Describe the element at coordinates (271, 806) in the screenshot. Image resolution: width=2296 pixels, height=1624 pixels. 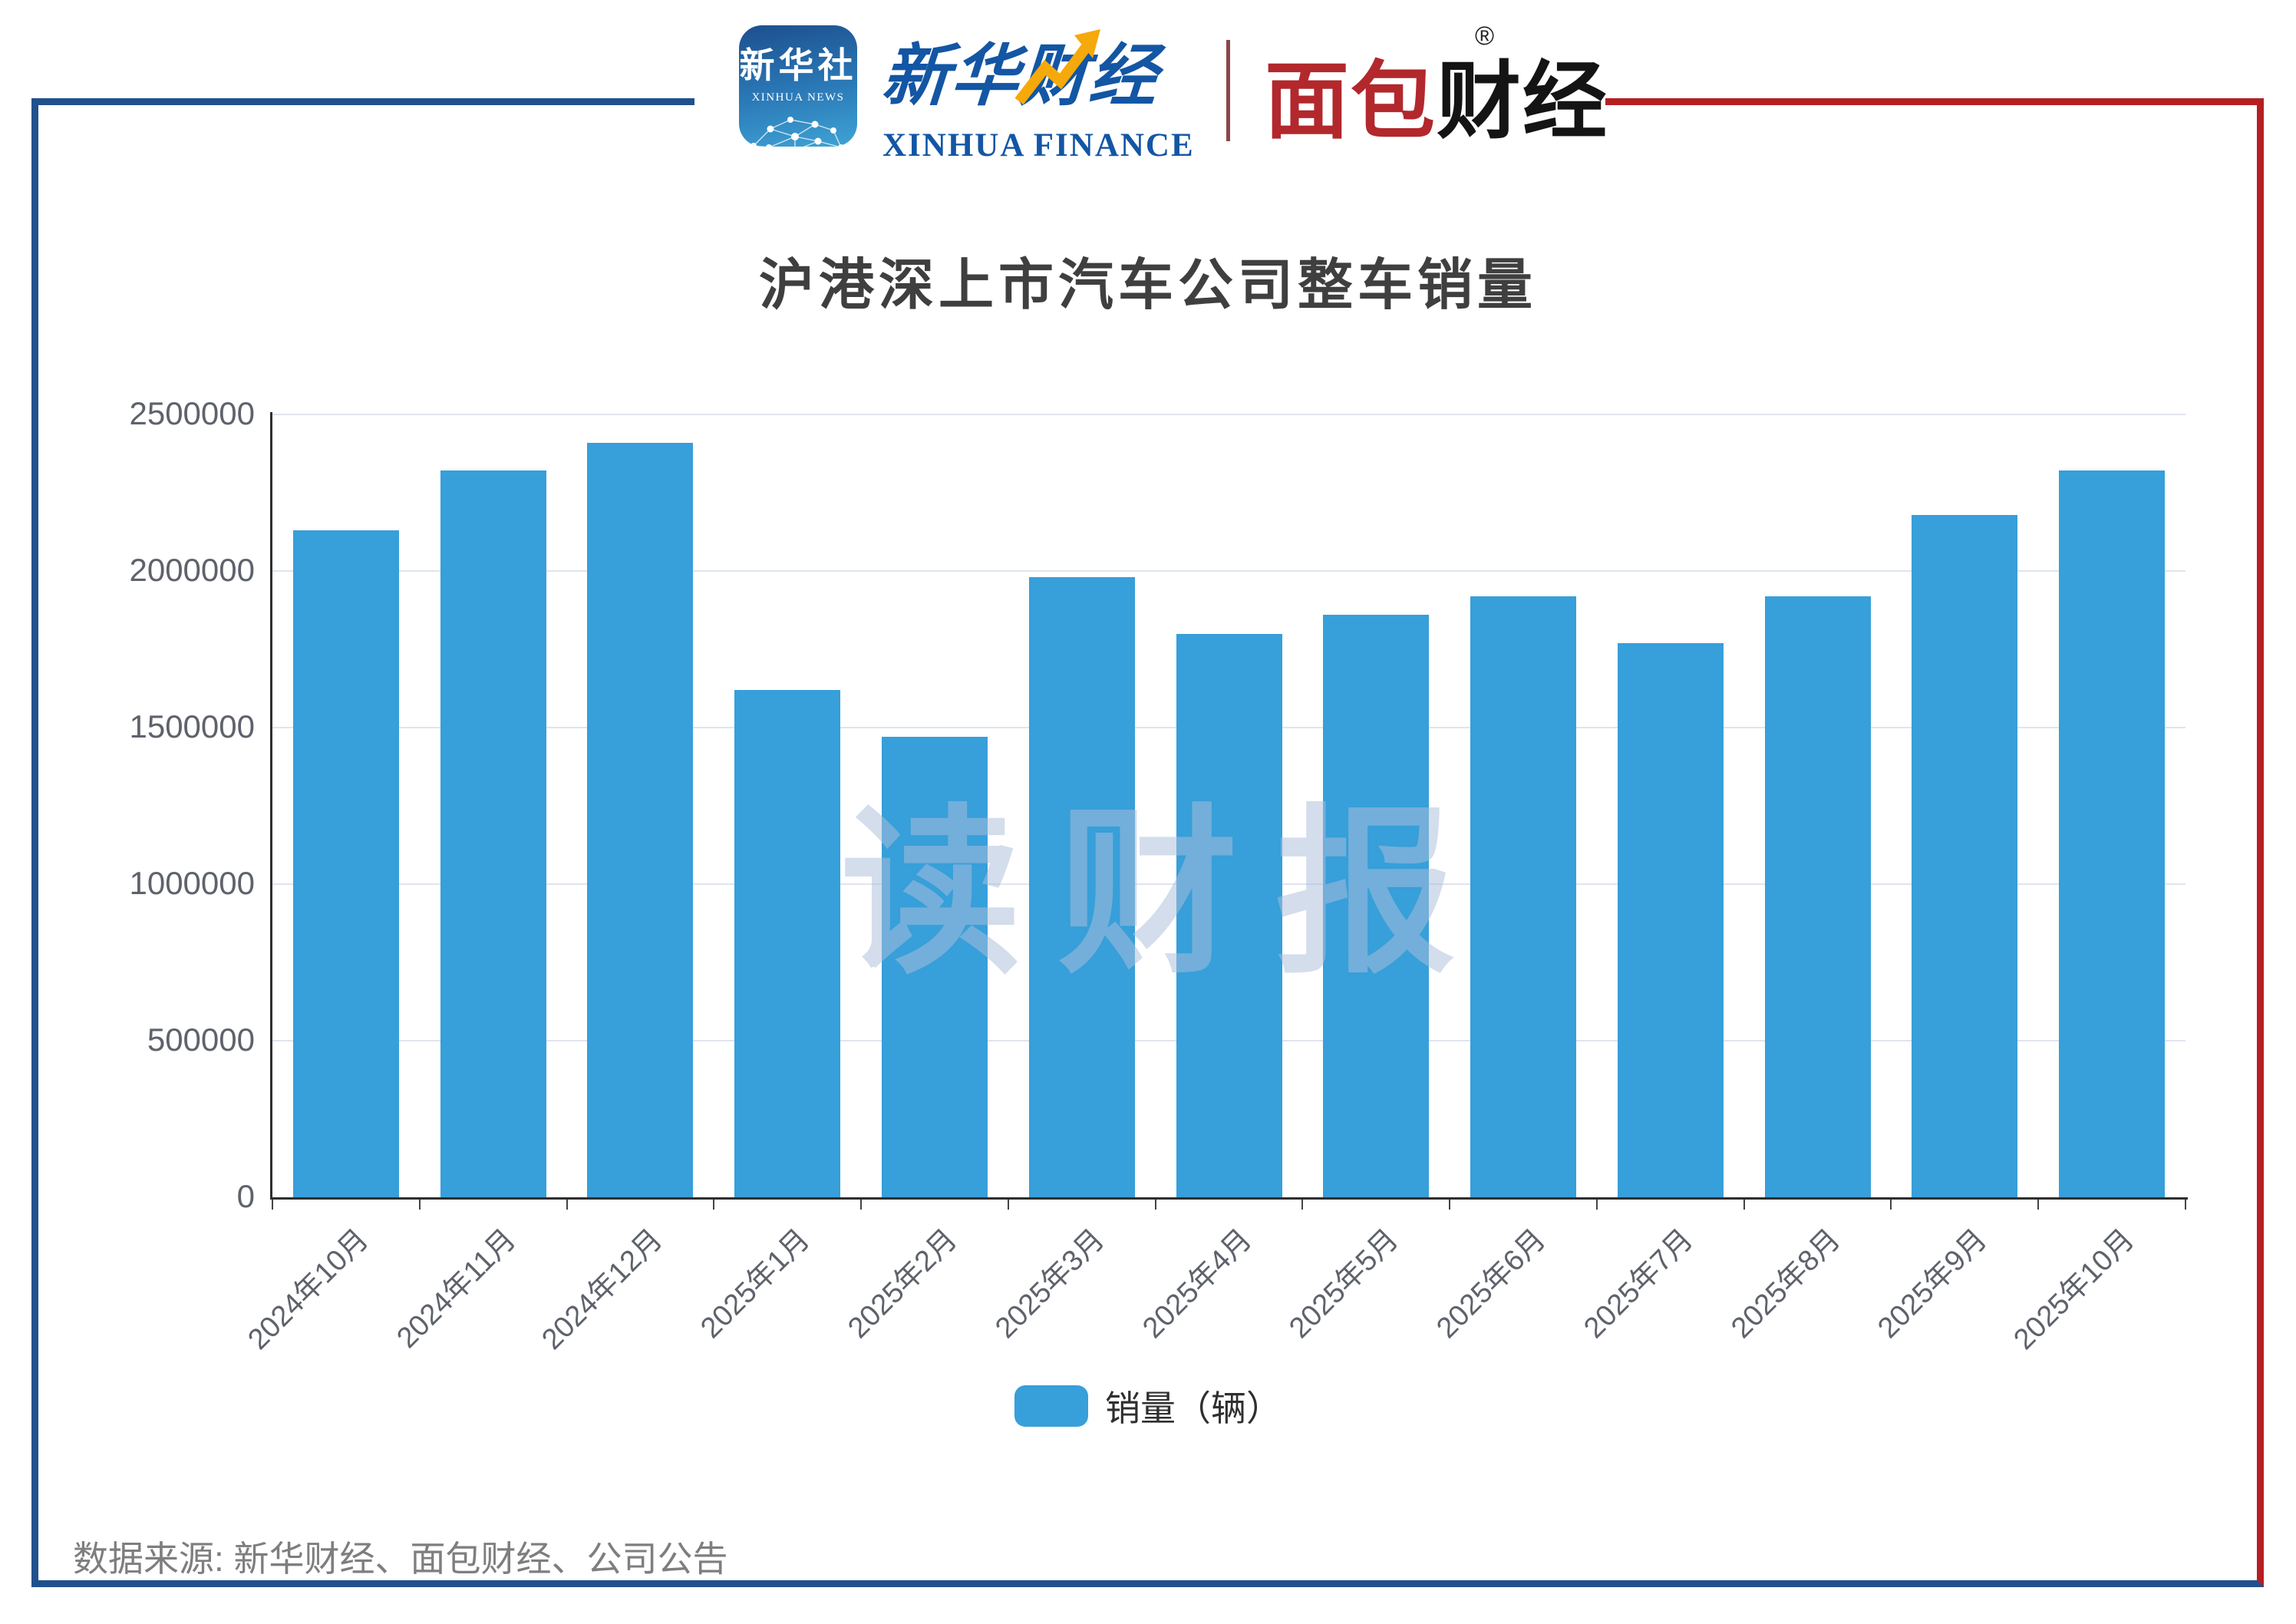
I see `y-axis-line` at that location.